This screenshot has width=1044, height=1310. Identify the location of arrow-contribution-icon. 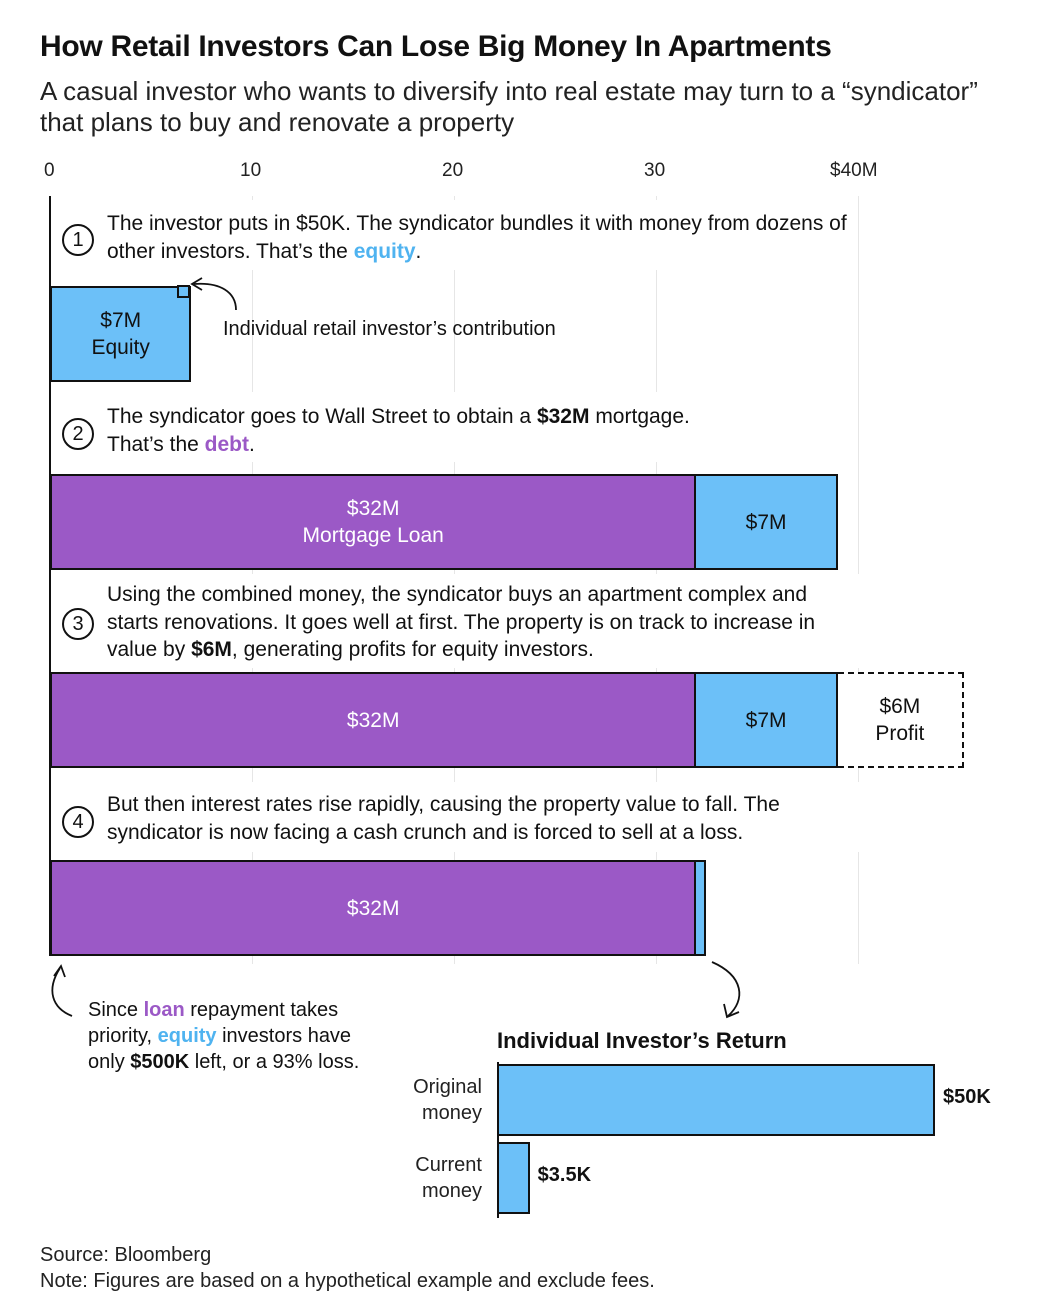
(215, 296).